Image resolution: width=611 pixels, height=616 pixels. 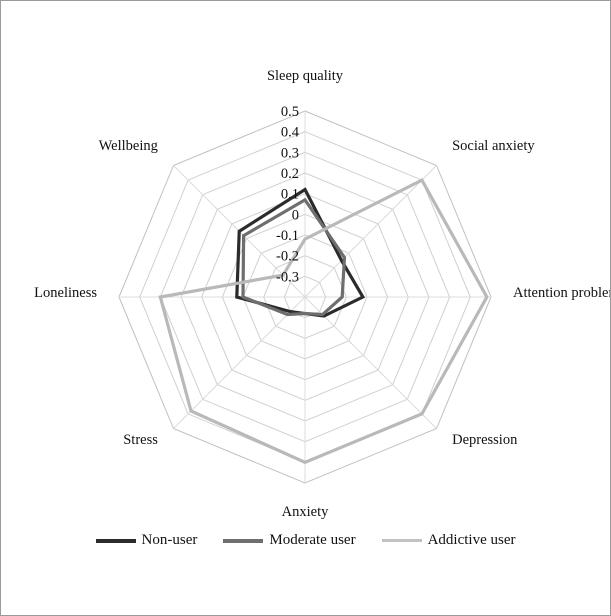 I want to click on chart-legend: Non-user Moderate user Addictive user, so click(x=305, y=540).